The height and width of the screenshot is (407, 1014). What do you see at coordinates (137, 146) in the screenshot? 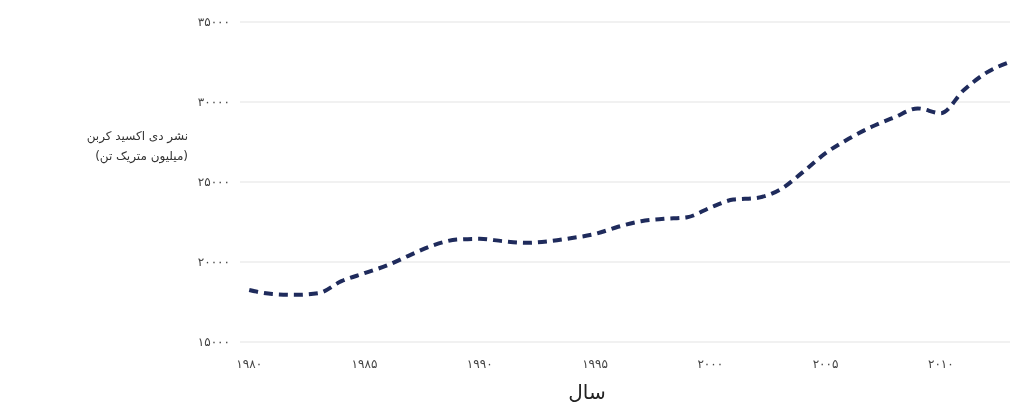
I see `y-axis-title: نشر دی اکسید کربن (میلیون متریک تن)` at bounding box center [137, 146].